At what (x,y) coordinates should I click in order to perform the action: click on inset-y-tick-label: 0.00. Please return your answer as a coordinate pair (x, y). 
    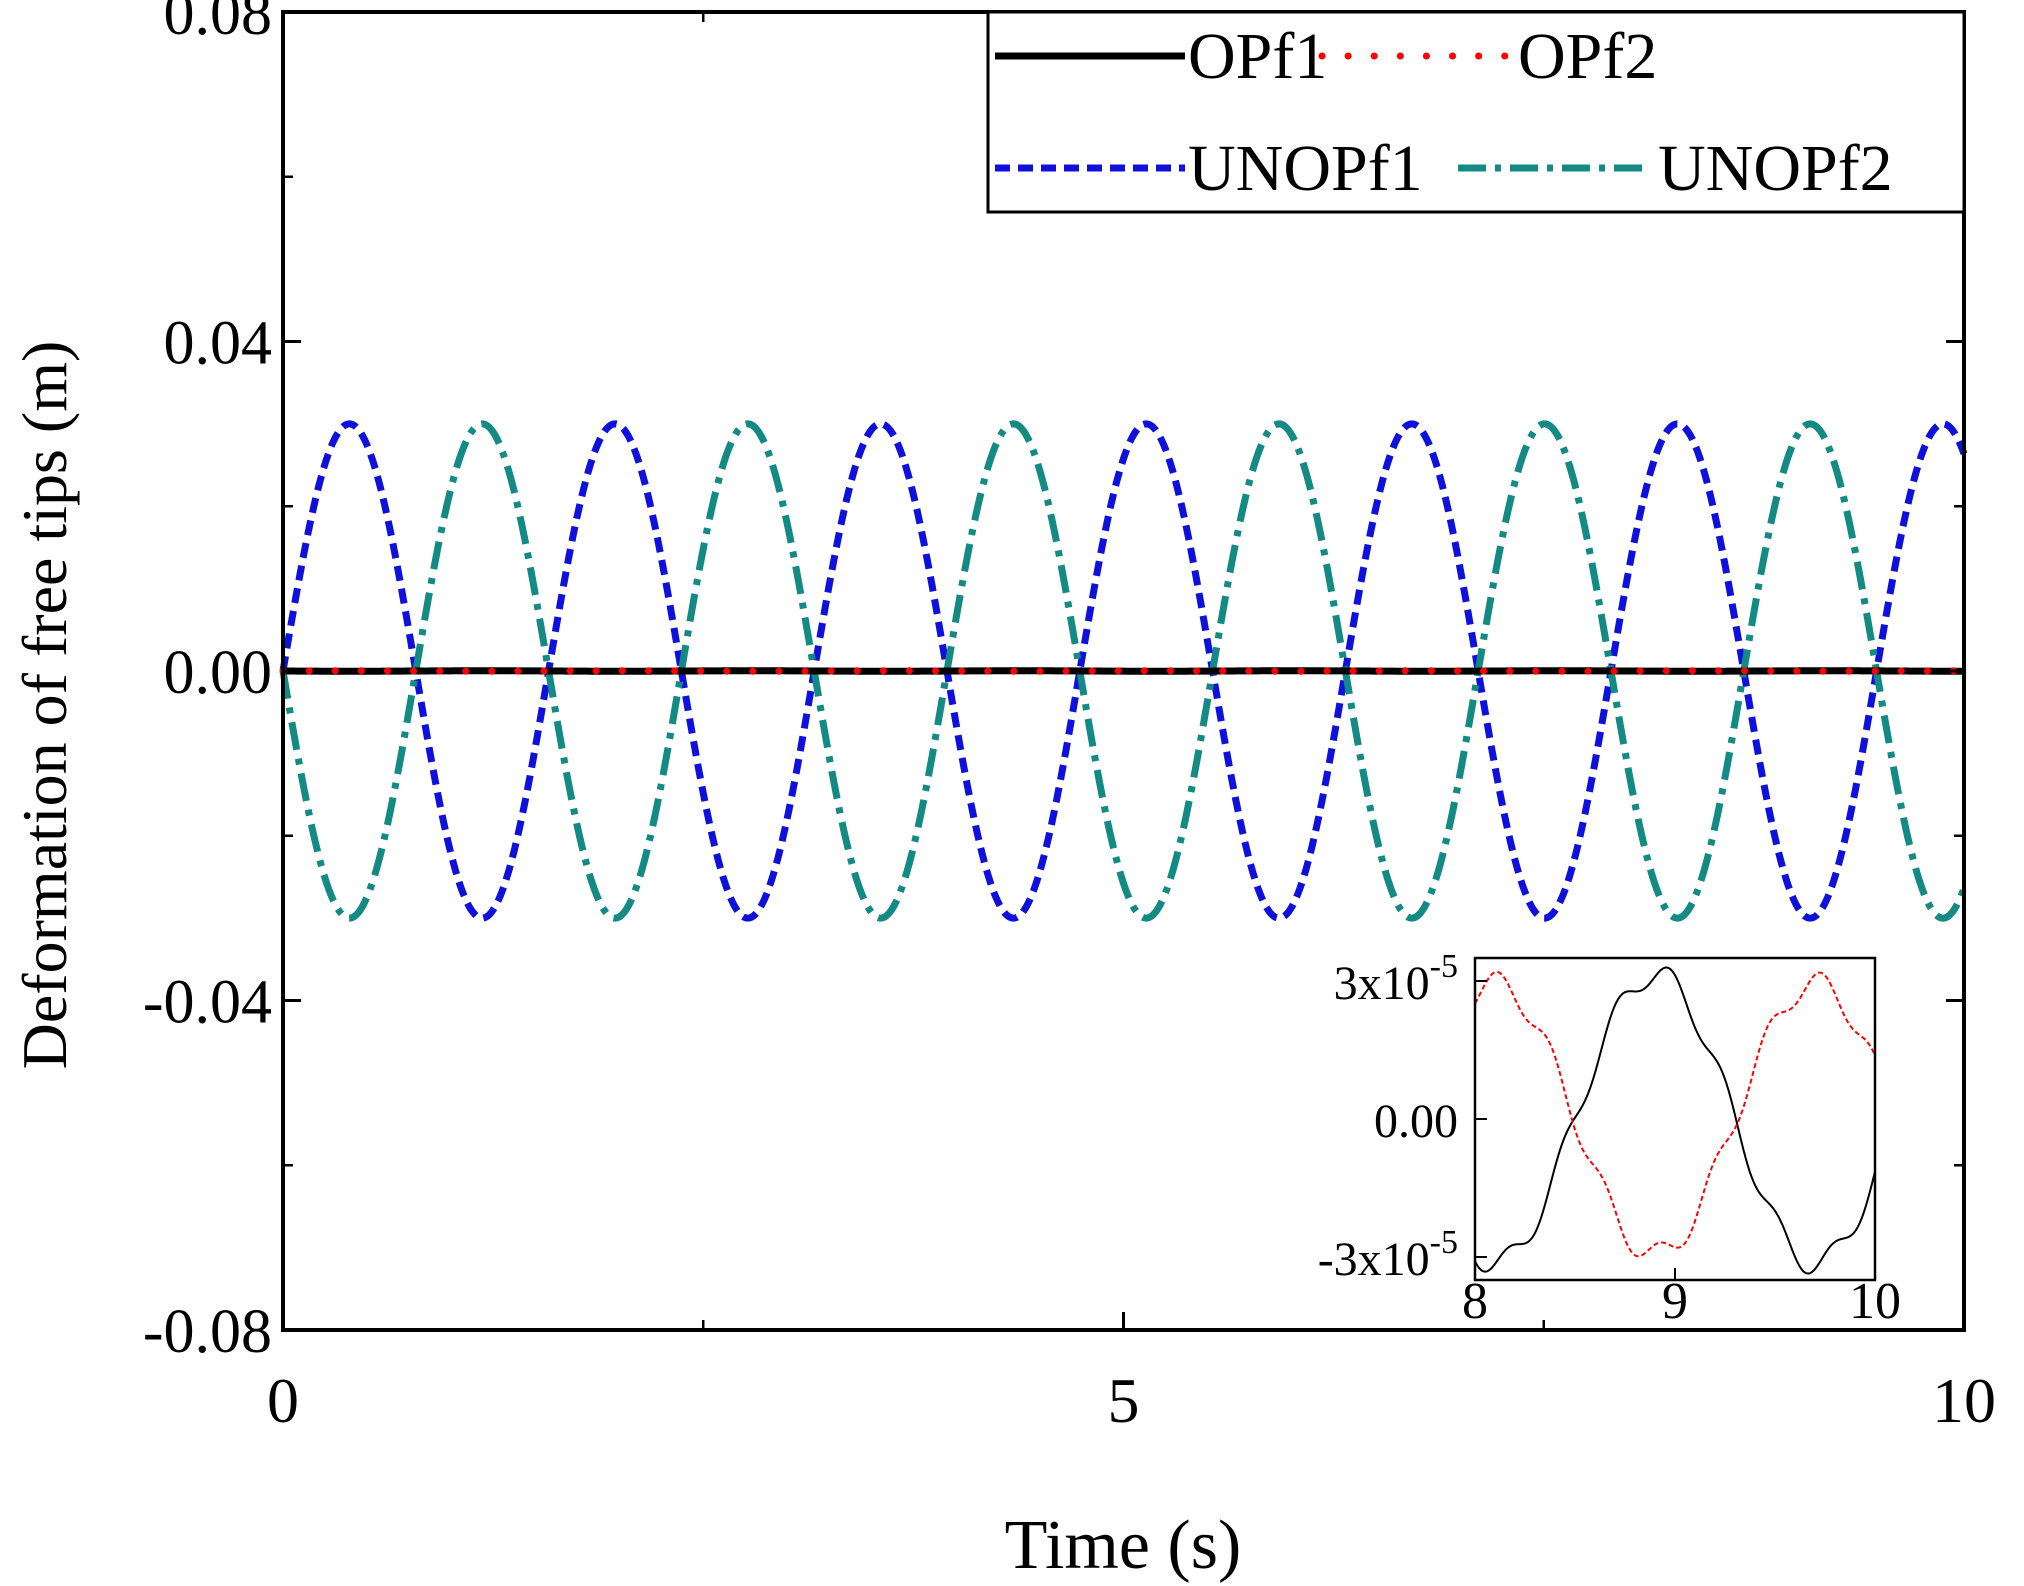
    Looking at the image, I should click on (1416, 1121).